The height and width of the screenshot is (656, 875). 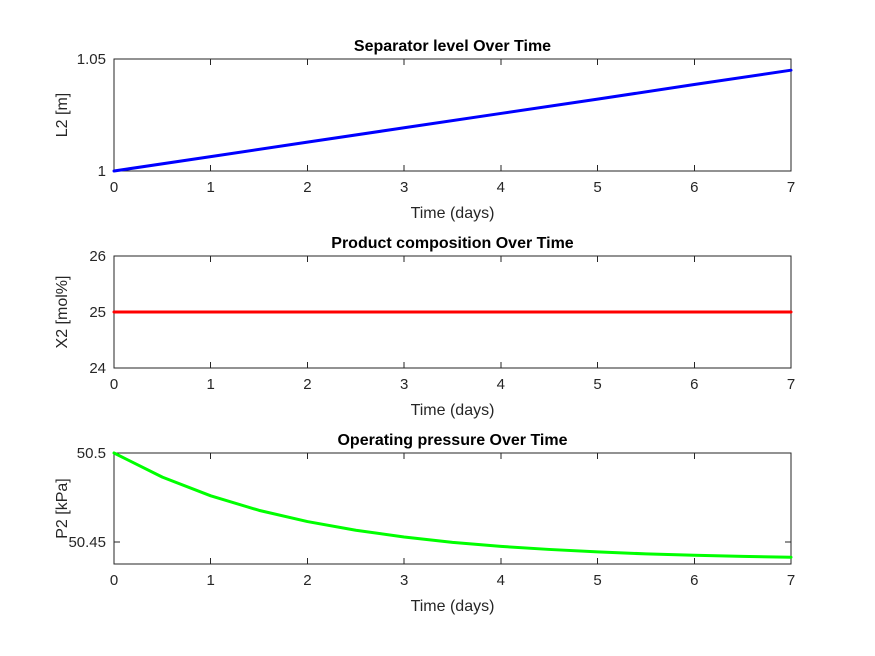 I want to click on chart-title: Product composition Over Time, so click(x=452, y=243).